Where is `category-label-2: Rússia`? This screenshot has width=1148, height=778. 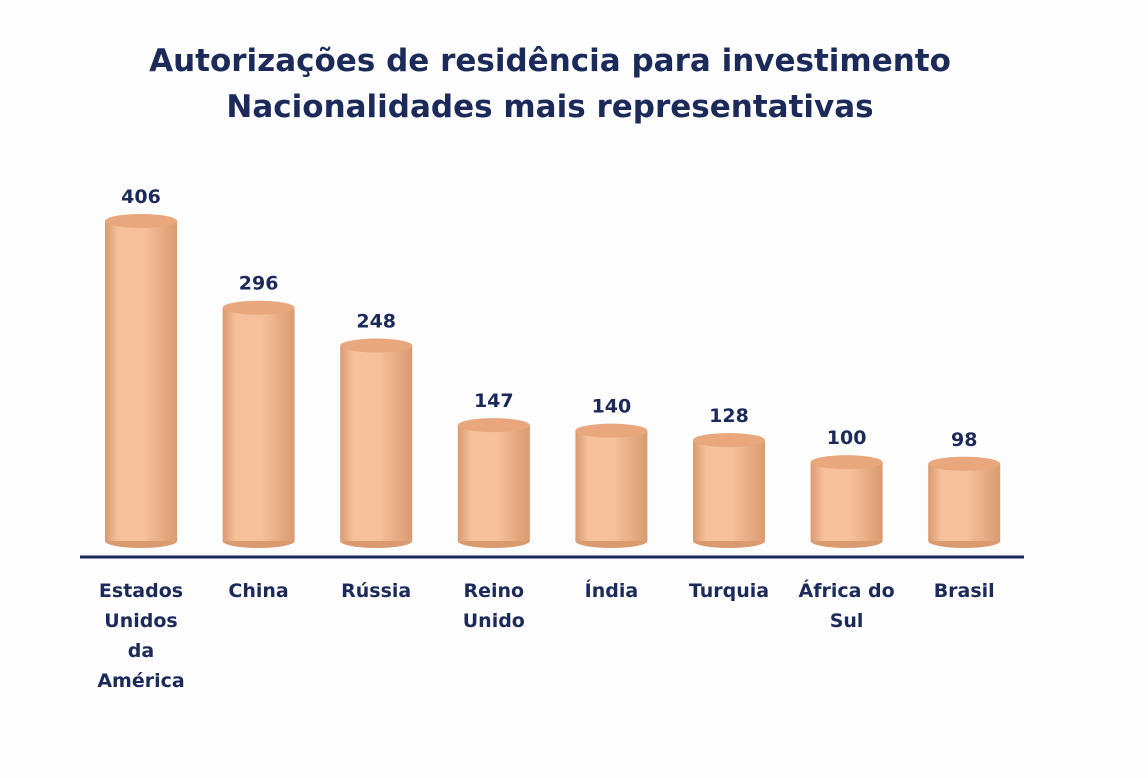
category-label-2: Rússia is located at coordinates (376, 591).